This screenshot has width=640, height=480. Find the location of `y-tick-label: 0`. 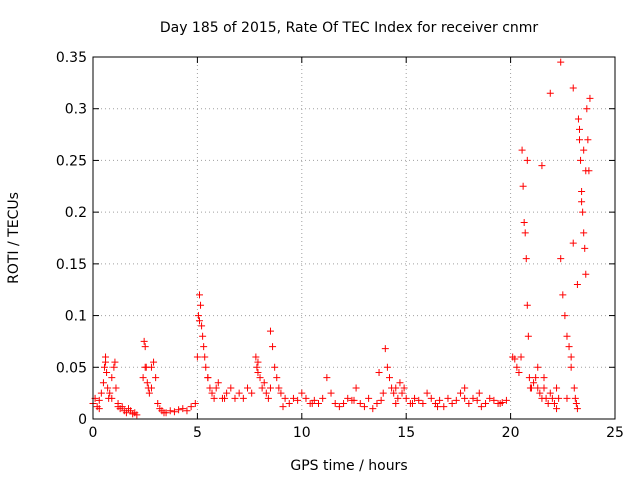

y-tick-label: 0 is located at coordinates (82, 420).